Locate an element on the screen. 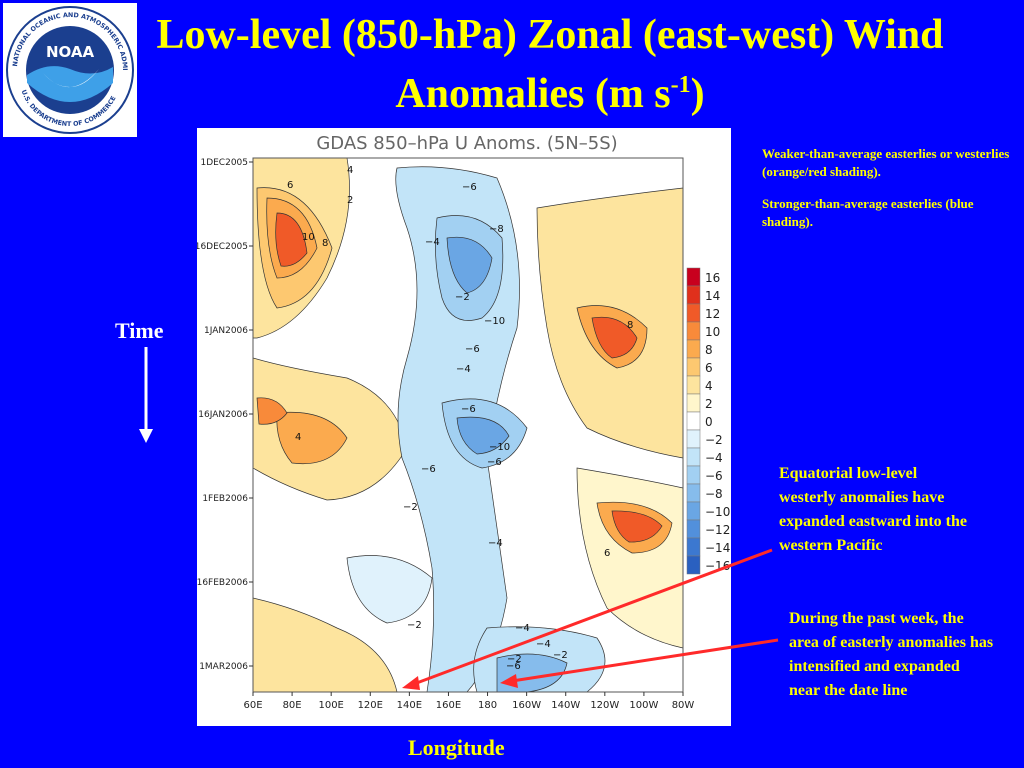 This screenshot has width=1024, height=768. colorbar-label: 10 is located at coordinates (712, 332).